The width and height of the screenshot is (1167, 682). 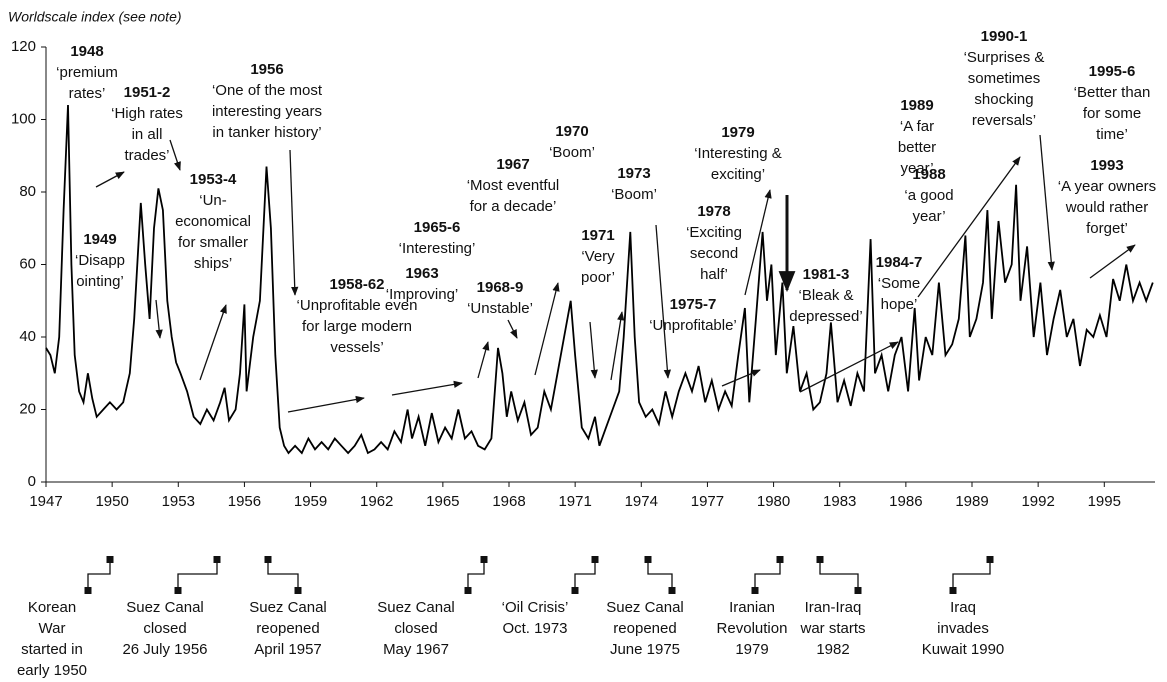 I want to click on annotation-year: 1979, so click(x=737, y=132).